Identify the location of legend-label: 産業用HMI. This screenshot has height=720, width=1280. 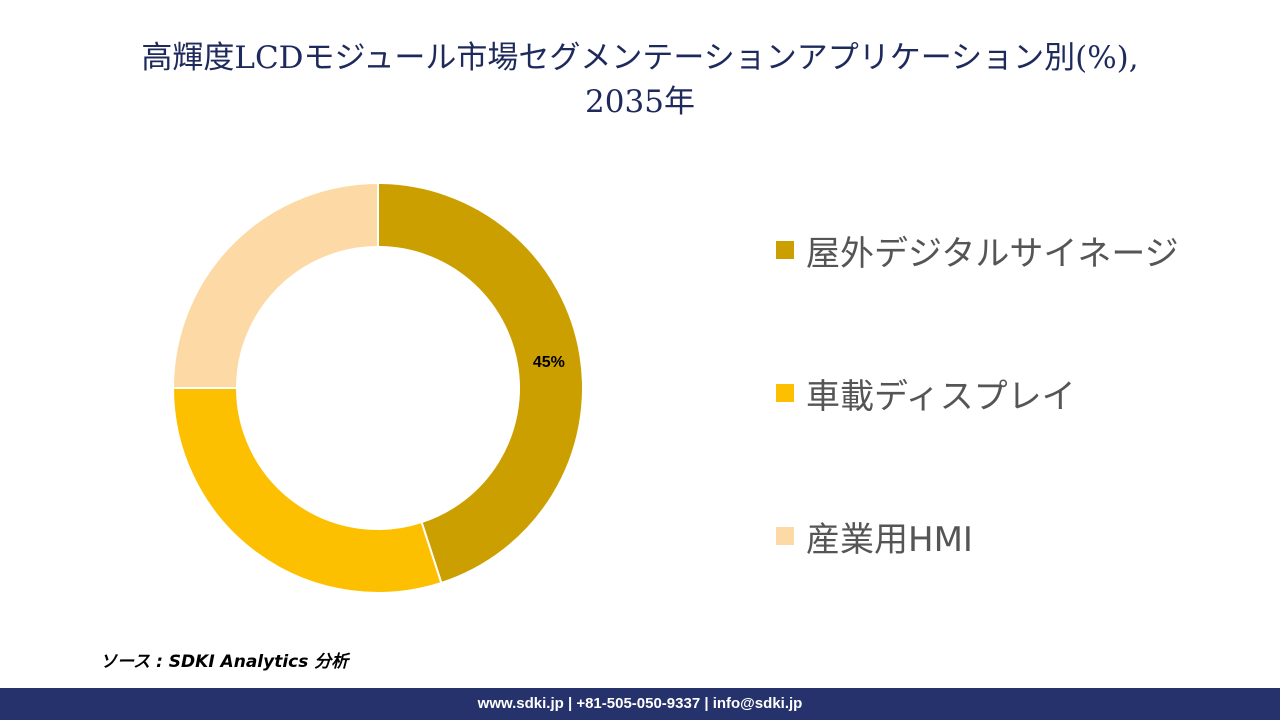
(889, 539).